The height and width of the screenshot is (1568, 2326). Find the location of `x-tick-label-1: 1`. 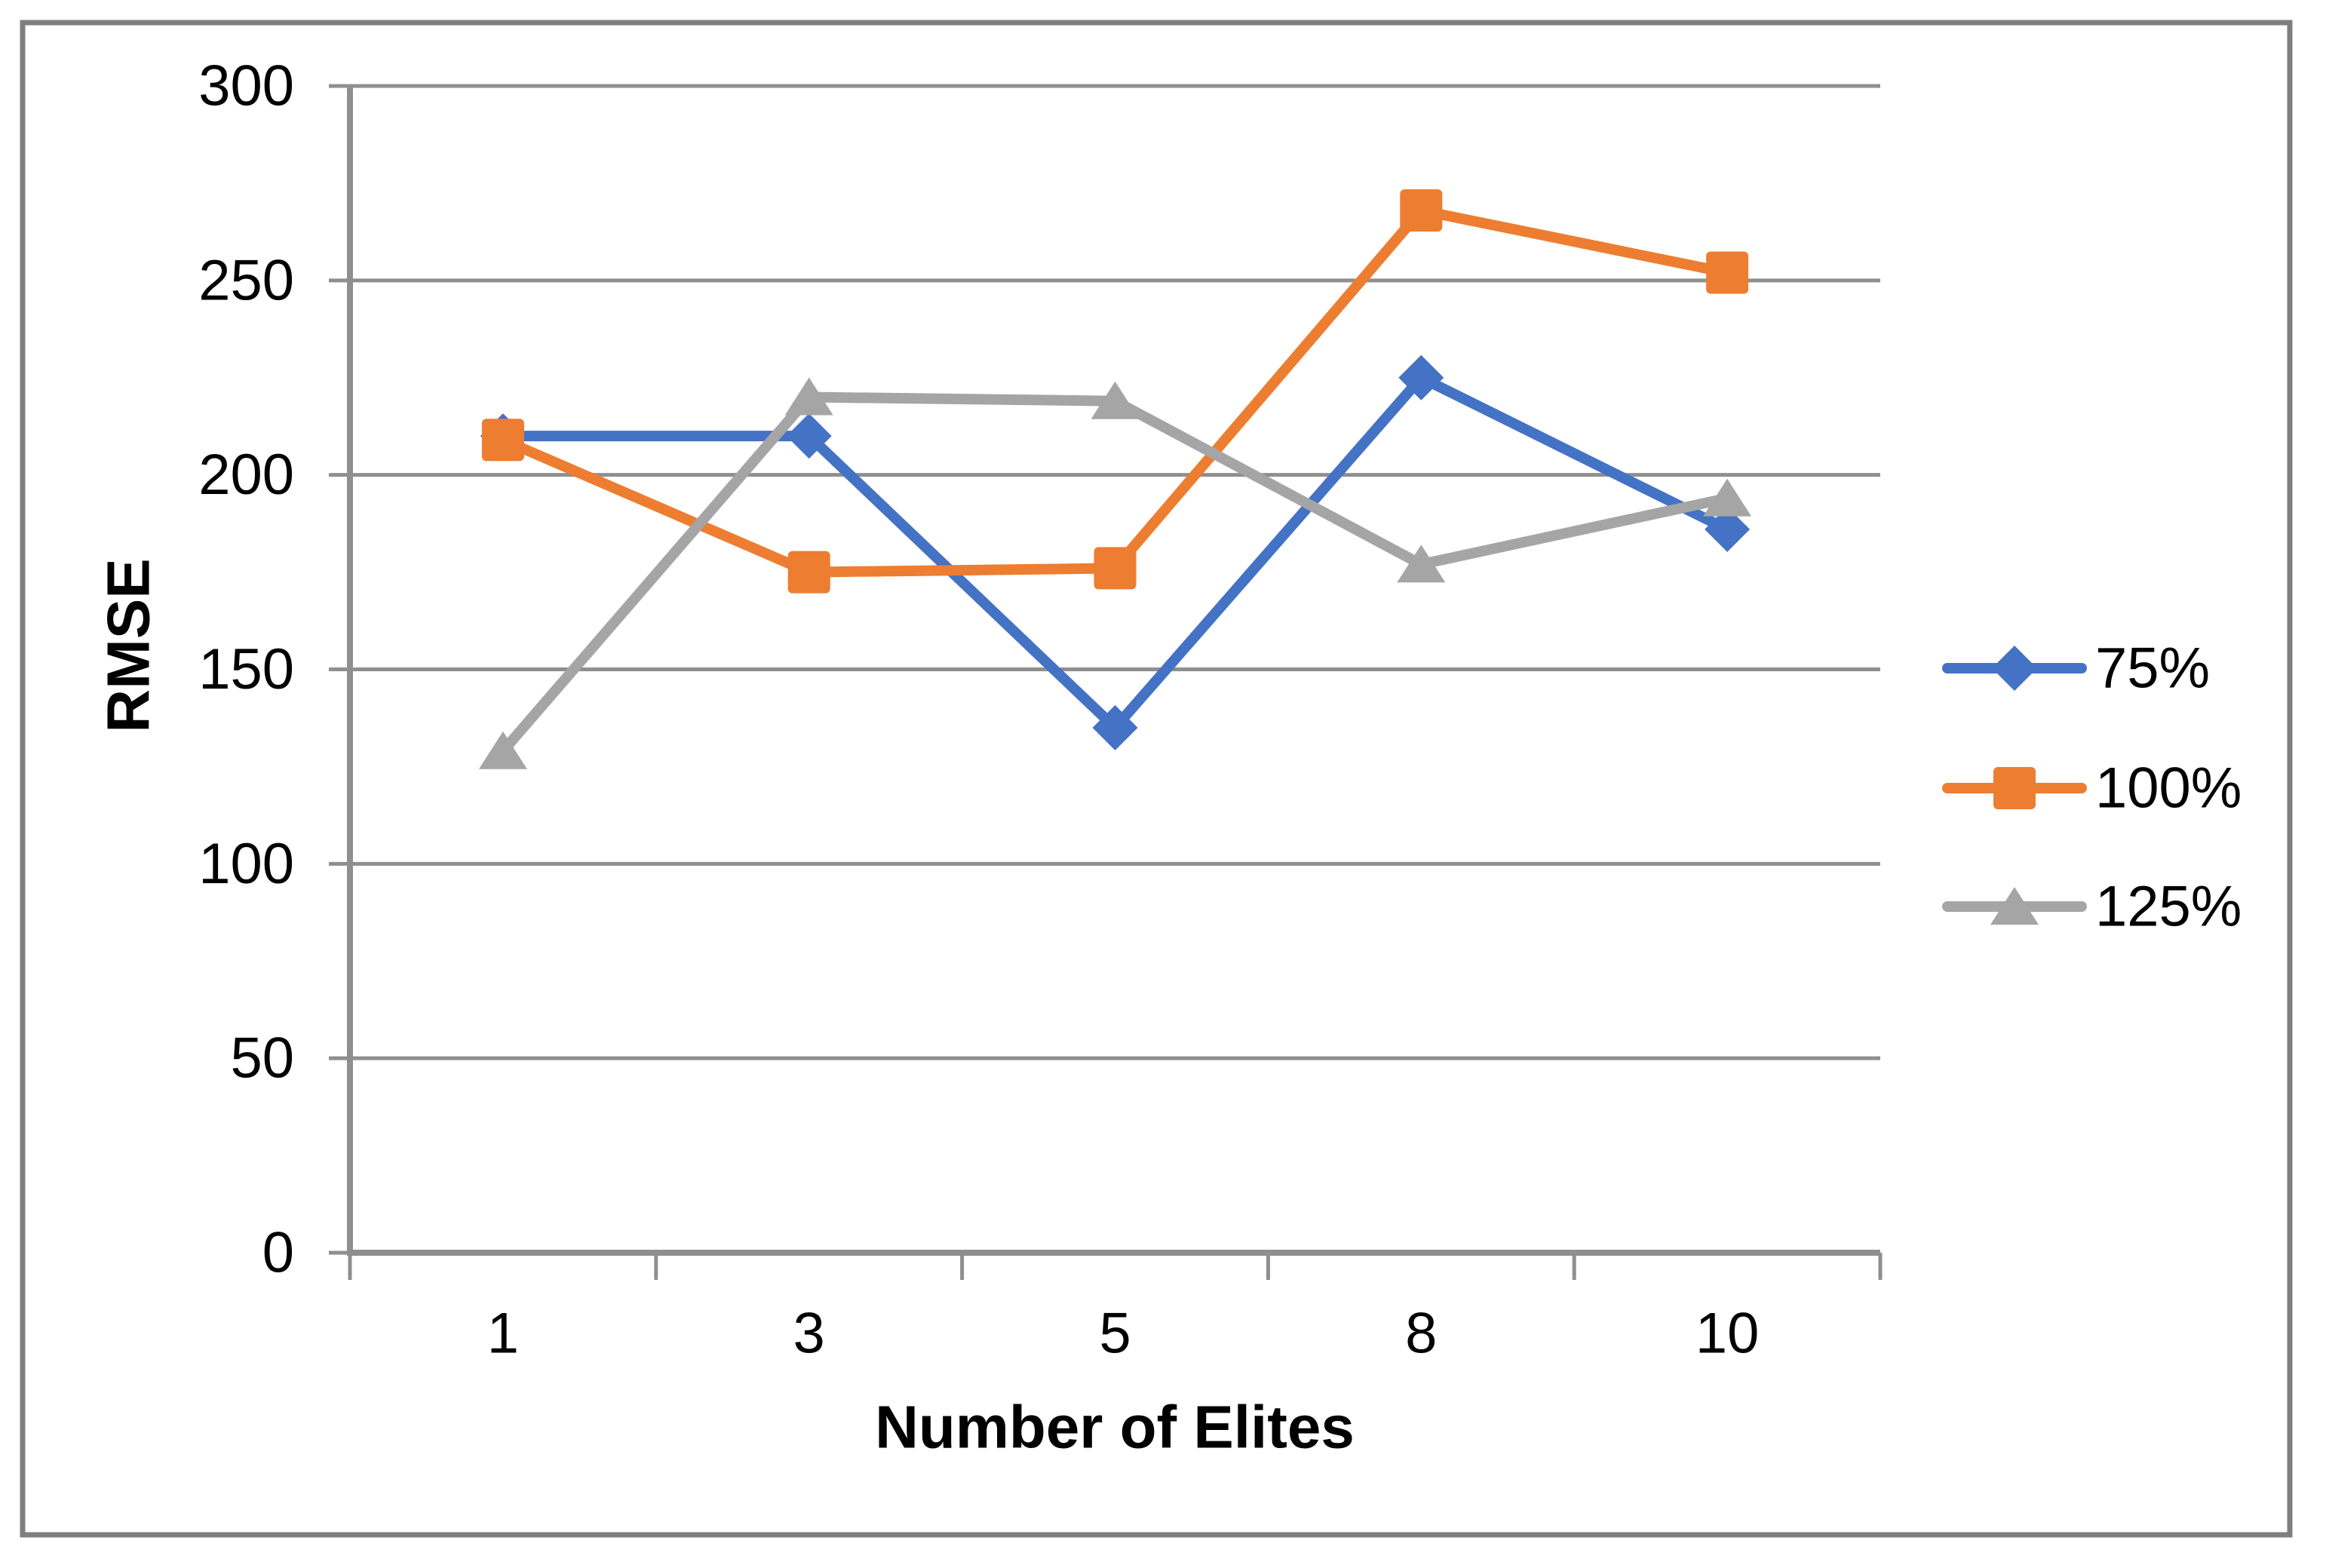

x-tick-label-1: 1 is located at coordinates (503, 1334).